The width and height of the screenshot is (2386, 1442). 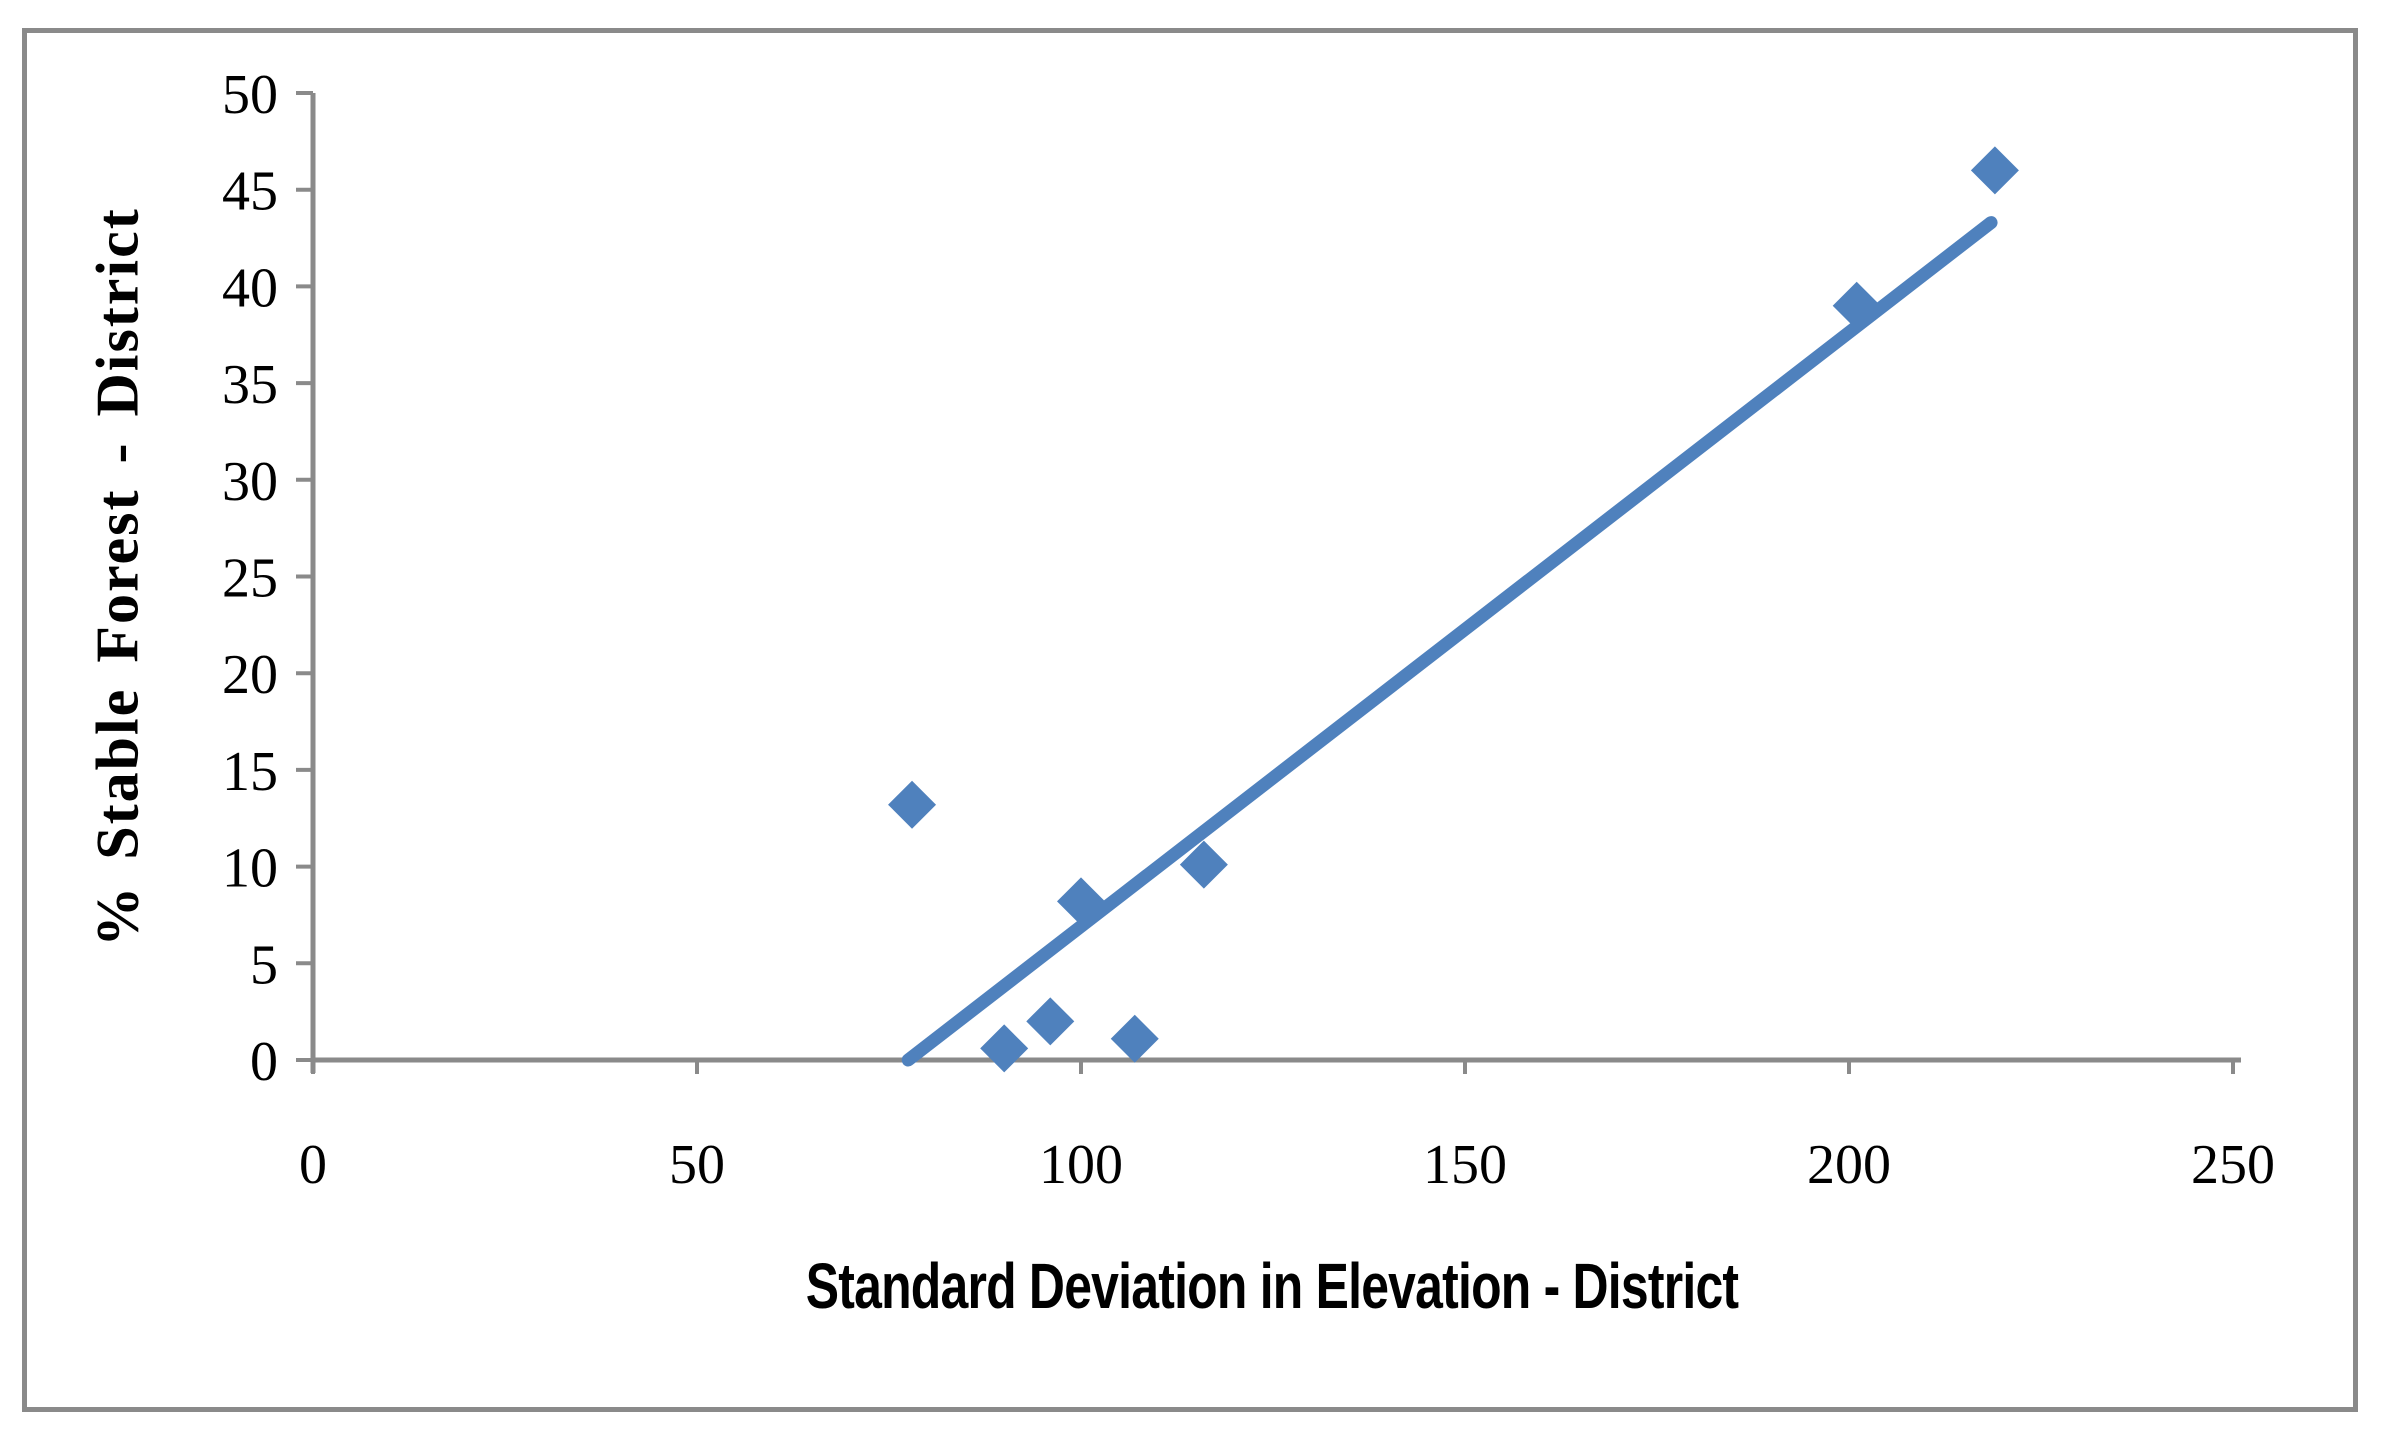 I want to click on y-tick-label: 0, so click(x=264, y=1062).